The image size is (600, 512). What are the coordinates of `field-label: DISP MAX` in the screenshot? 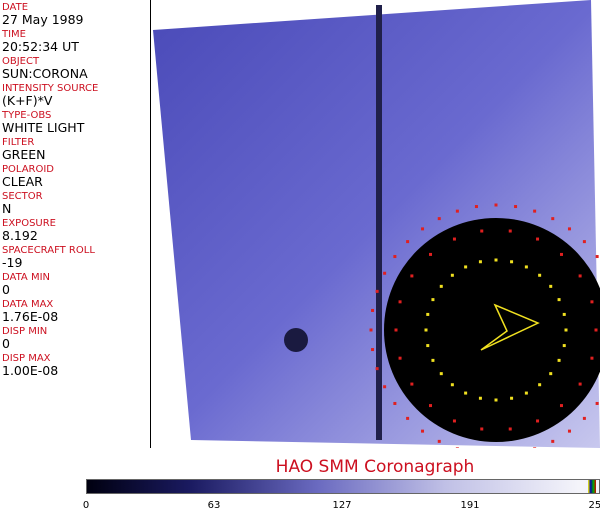 It's located at (26, 358).